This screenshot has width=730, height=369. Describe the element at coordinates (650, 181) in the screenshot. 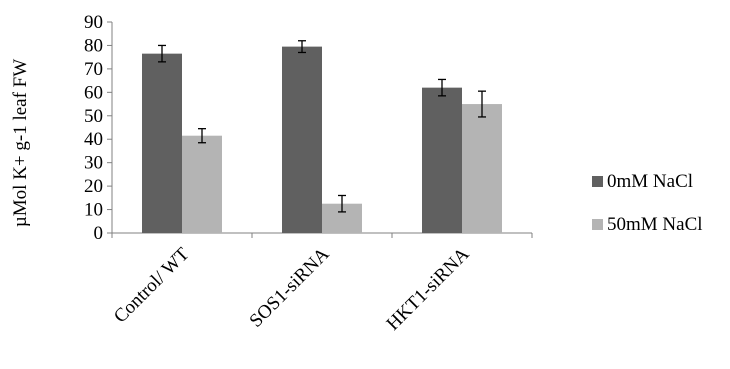

I see `legend-label: 0mM NaCl` at that location.